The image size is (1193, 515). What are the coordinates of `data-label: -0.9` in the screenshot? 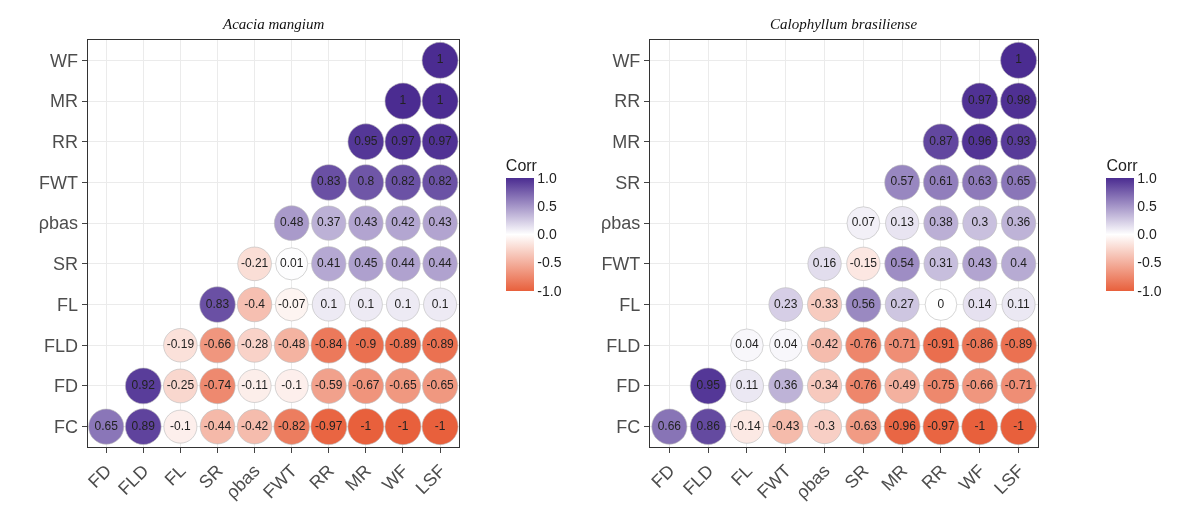 It's located at (366, 344).